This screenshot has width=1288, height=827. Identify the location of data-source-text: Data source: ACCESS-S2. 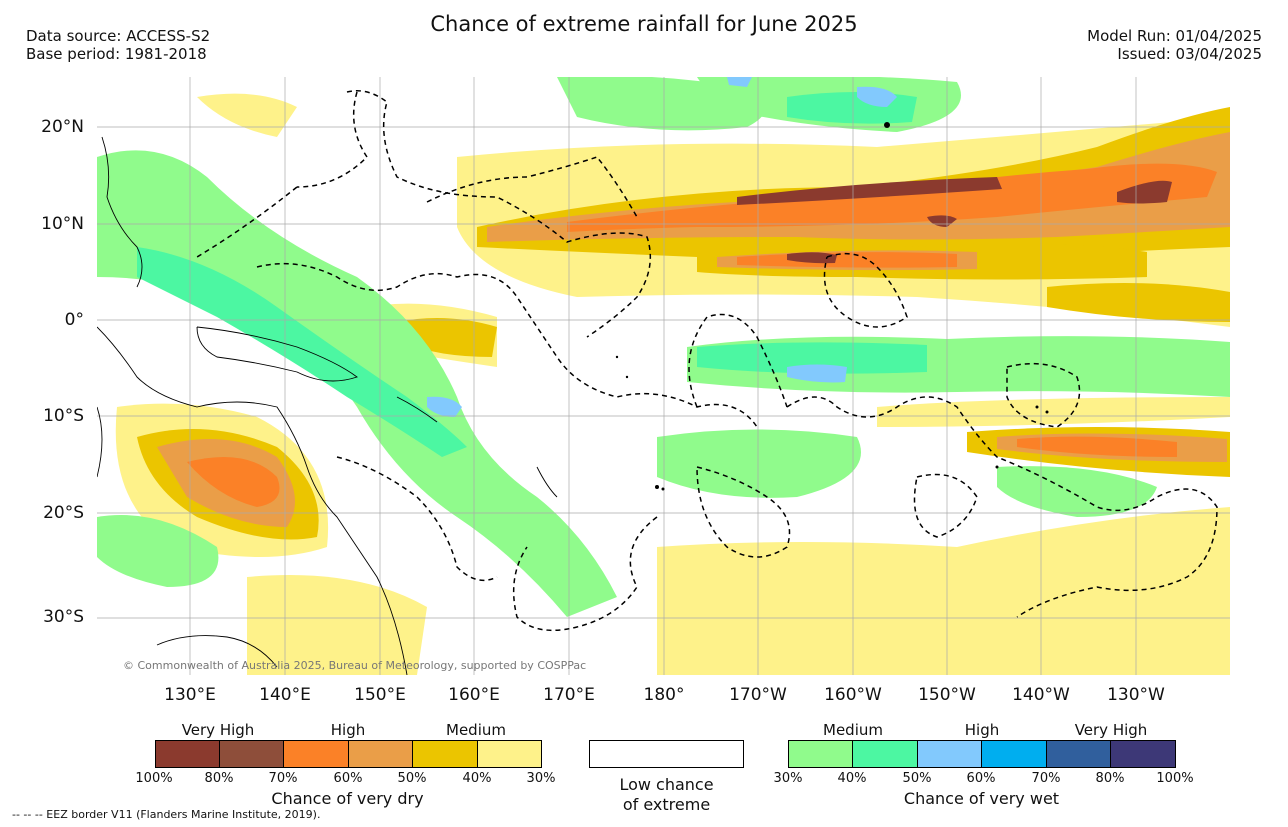
(118, 36).